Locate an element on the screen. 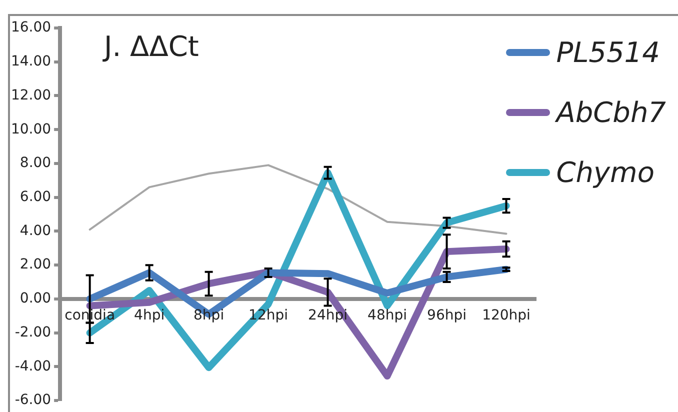 Image resolution: width=678 pixels, height=412 pixels. y-tick-label: 16.00 is located at coordinates (31, 28).